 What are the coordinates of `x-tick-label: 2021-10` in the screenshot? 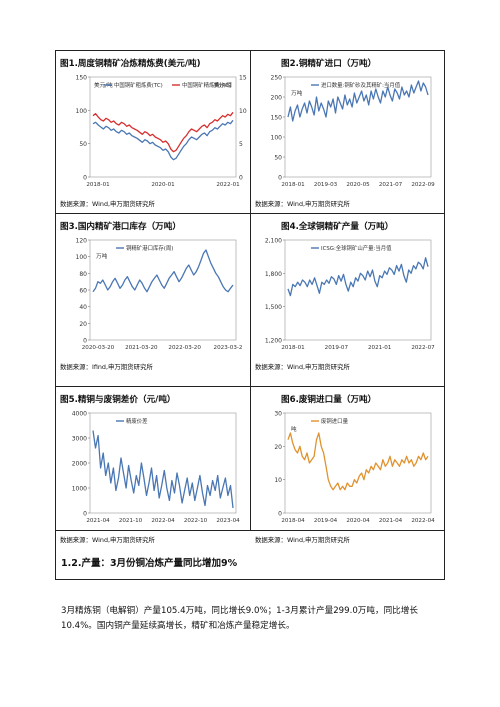 It's located at (131, 521).